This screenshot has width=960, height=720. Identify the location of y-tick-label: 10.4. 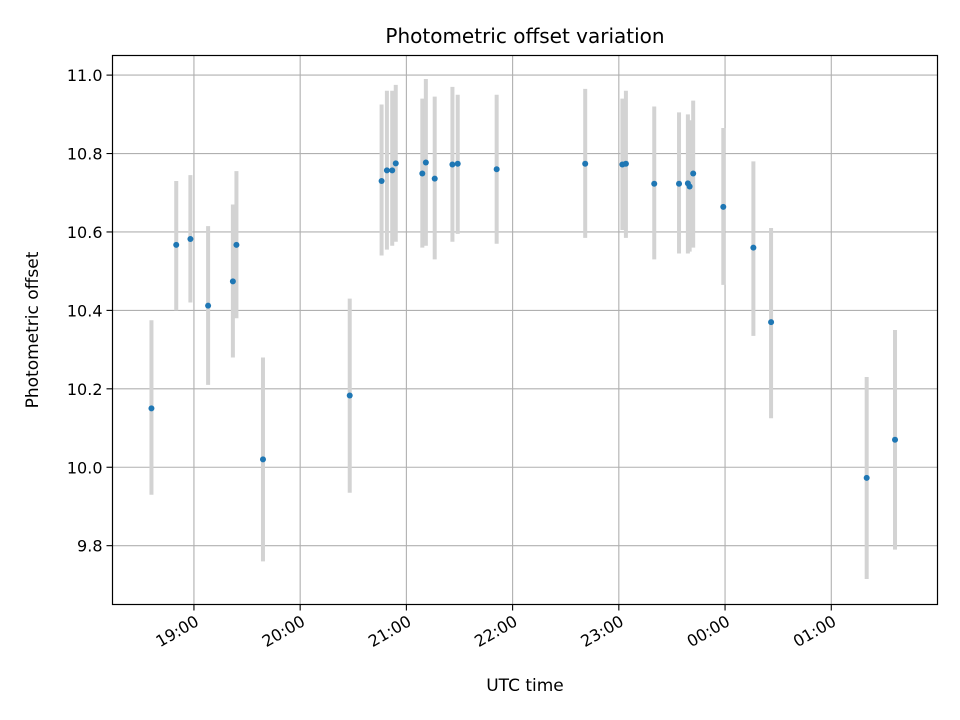
(85, 310).